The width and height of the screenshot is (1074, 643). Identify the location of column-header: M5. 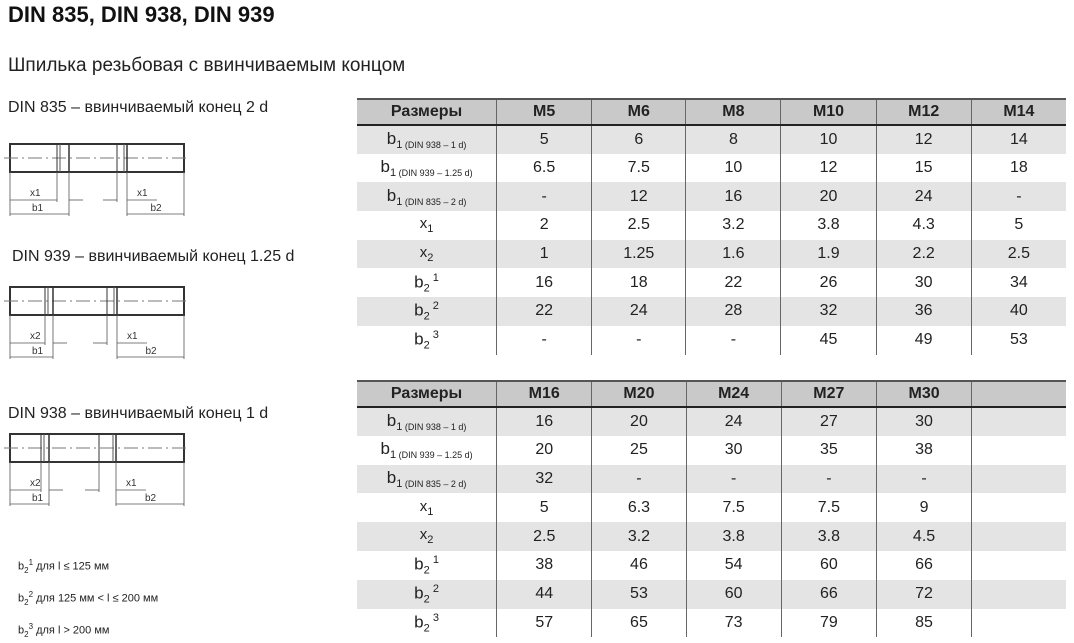
(544, 112).